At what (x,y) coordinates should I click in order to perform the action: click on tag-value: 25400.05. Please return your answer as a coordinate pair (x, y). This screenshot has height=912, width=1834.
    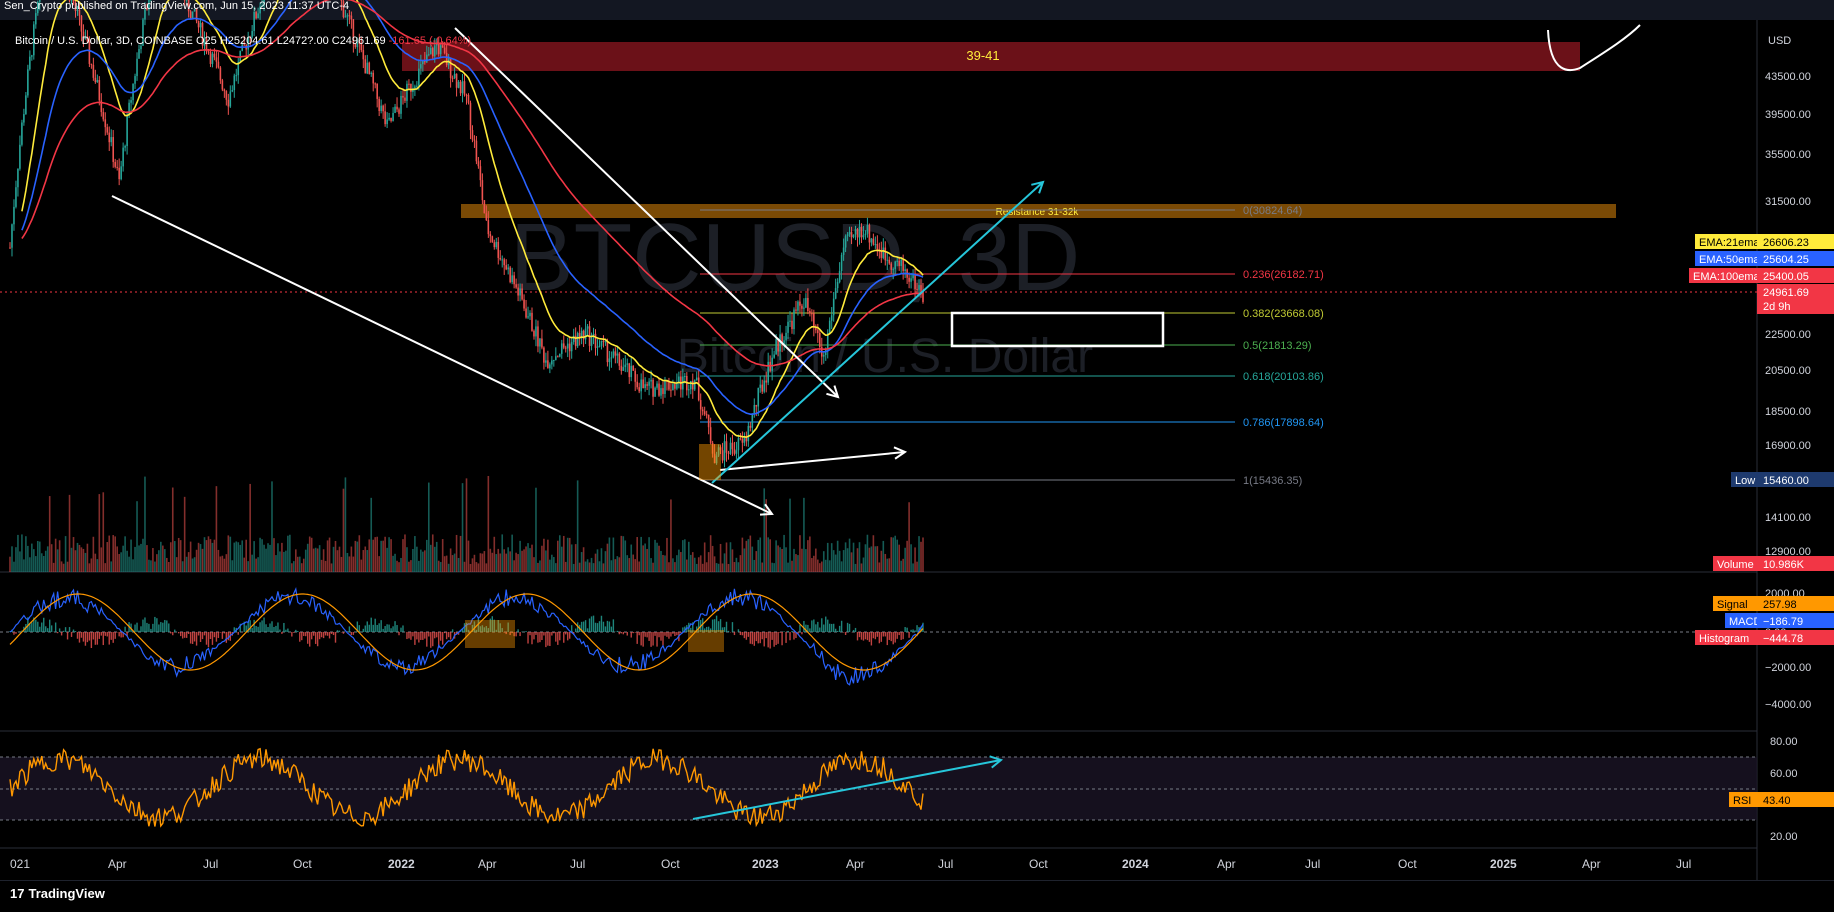
    Looking at the image, I should click on (1786, 277).